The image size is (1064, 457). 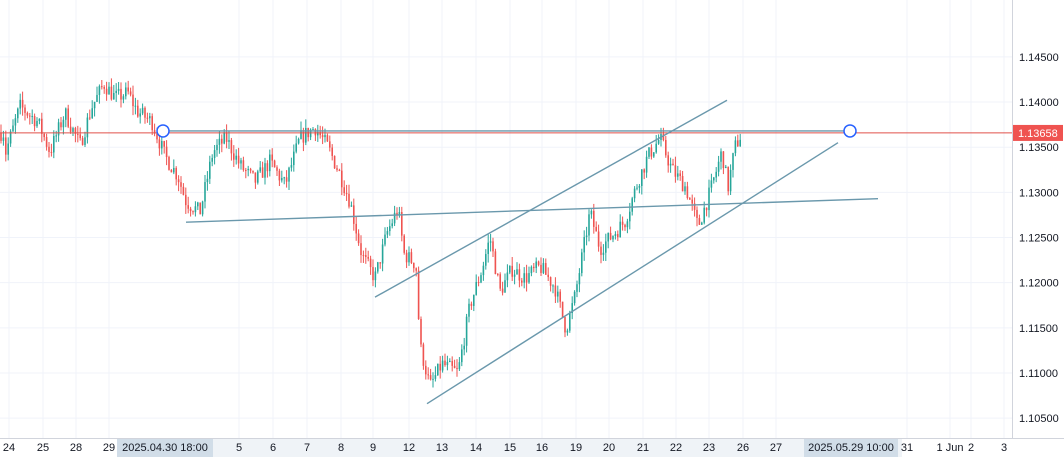 I want to click on time-tick-label: 25, so click(x=43, y=448).